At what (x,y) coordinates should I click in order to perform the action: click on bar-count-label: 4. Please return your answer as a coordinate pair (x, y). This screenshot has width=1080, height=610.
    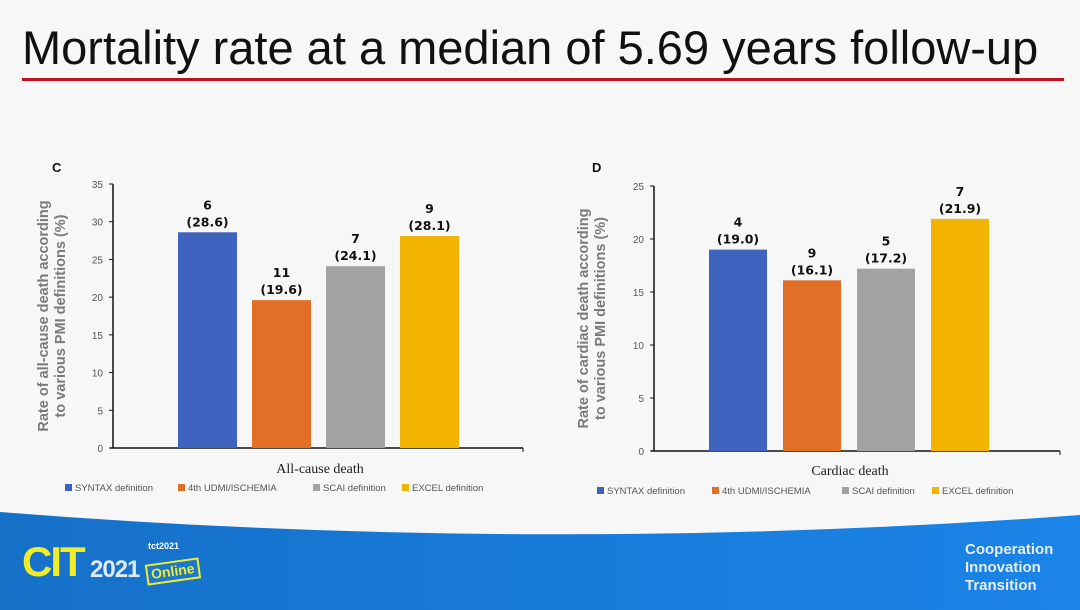
    Looking at the image, I should click on (738, 222).